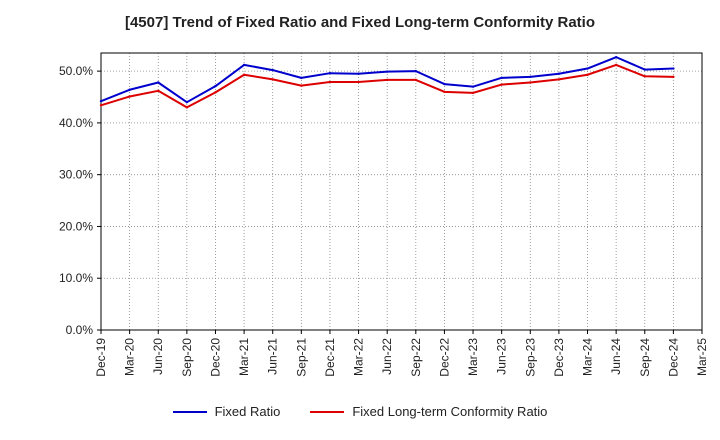 This screenshot has width=720, height=440. Describe the element at coordinates (187, 357) in the screenshot. I see `x-tick-label: Sep-20` at that location.